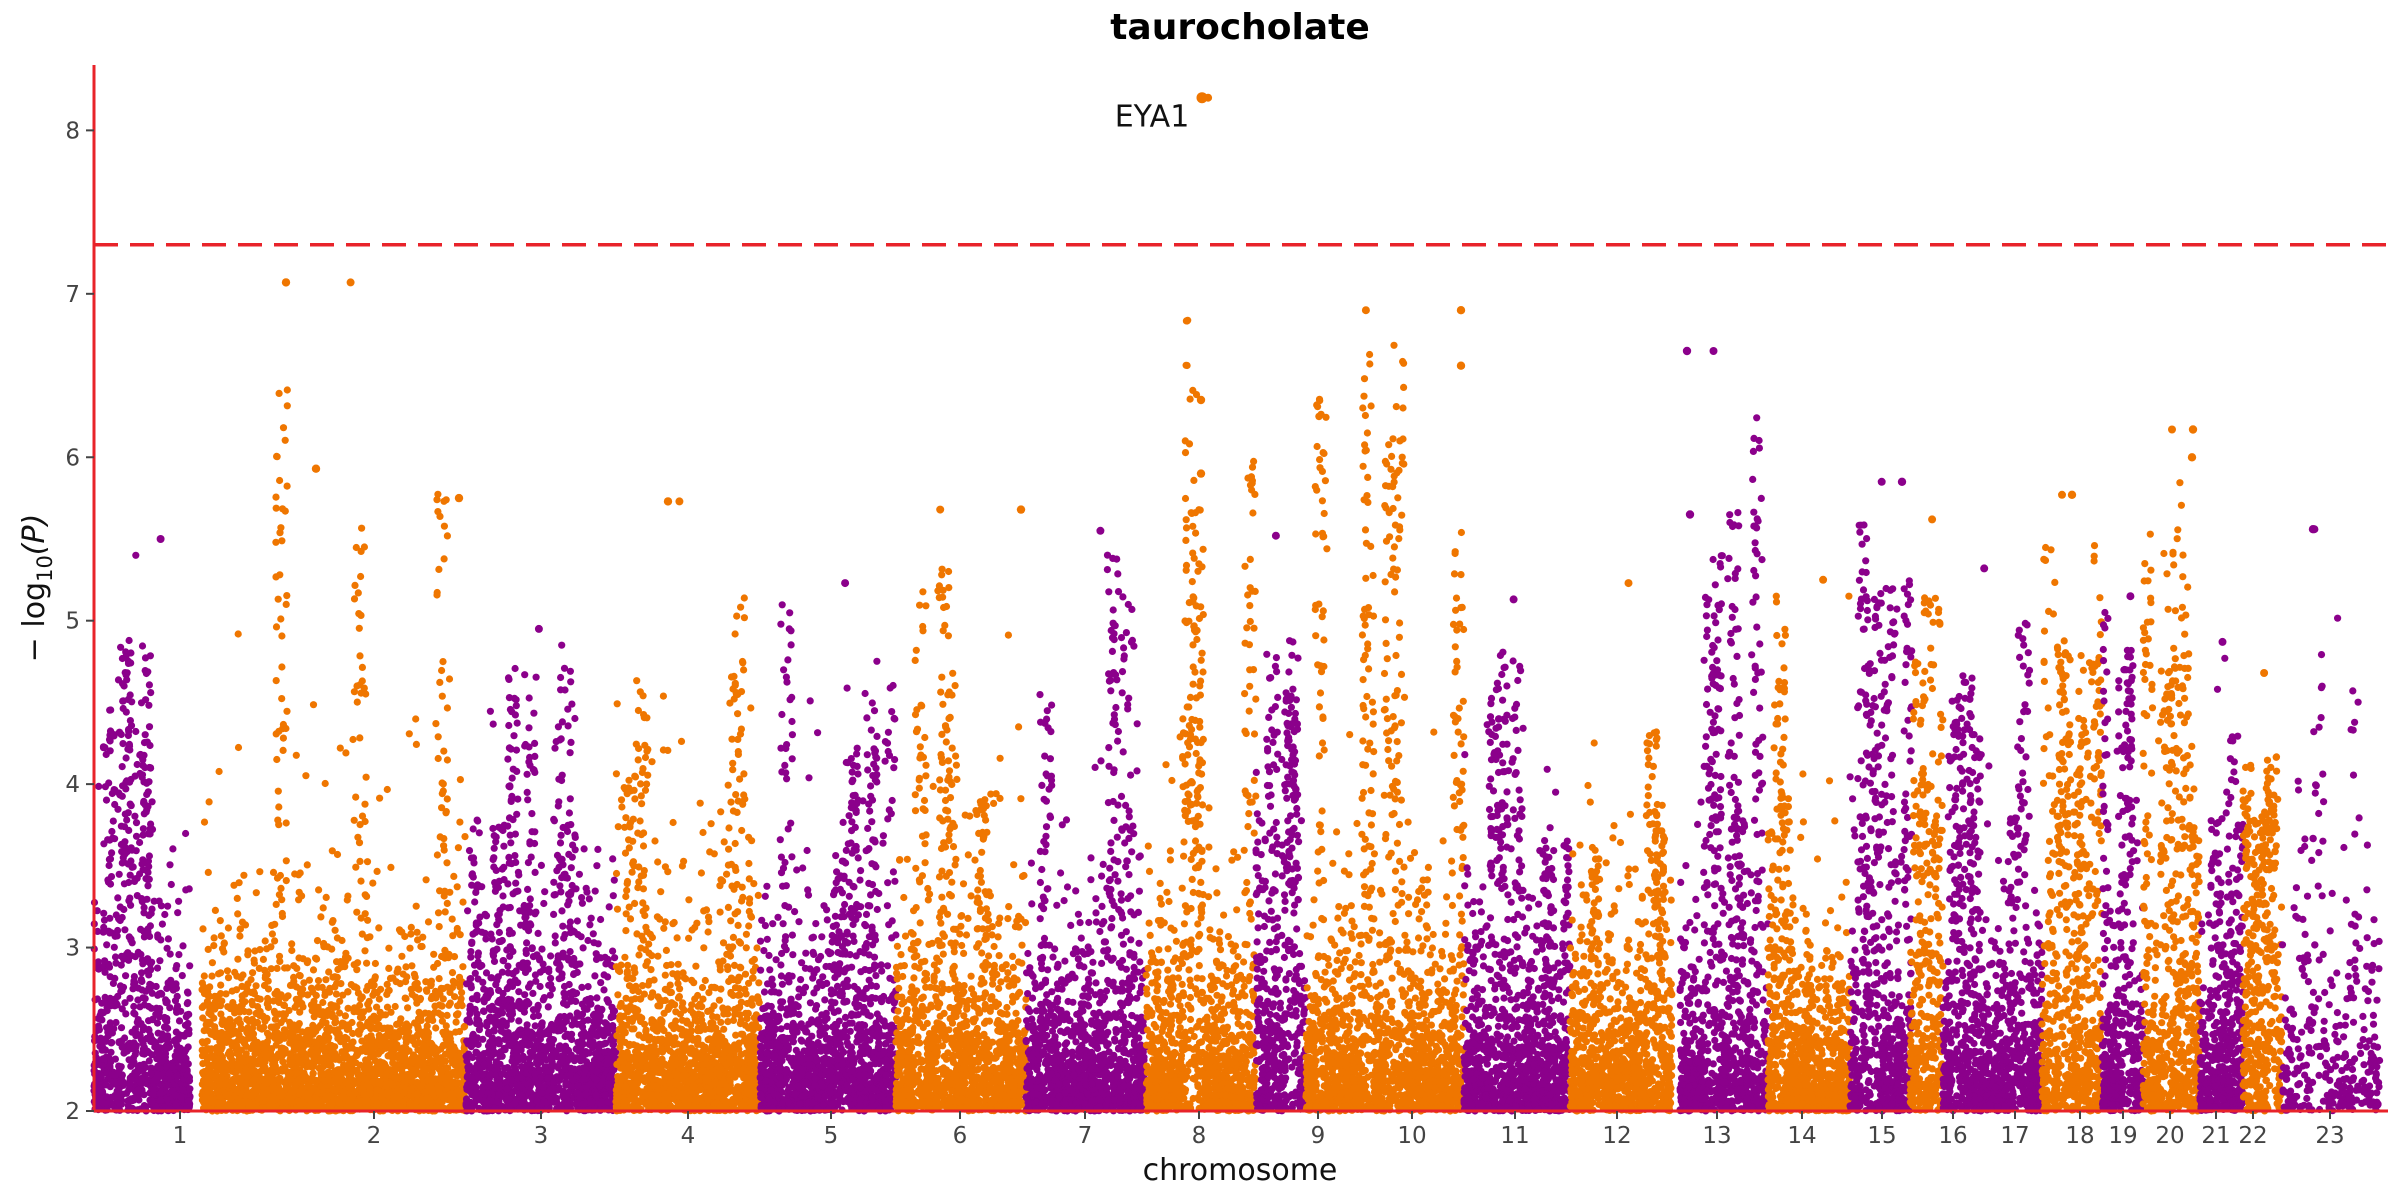 The height and width of the screenshot is (1200, 2400). Describe the element at coordinates (541, 869) in the screenshot. I see `chromosome-3-points` at that location.